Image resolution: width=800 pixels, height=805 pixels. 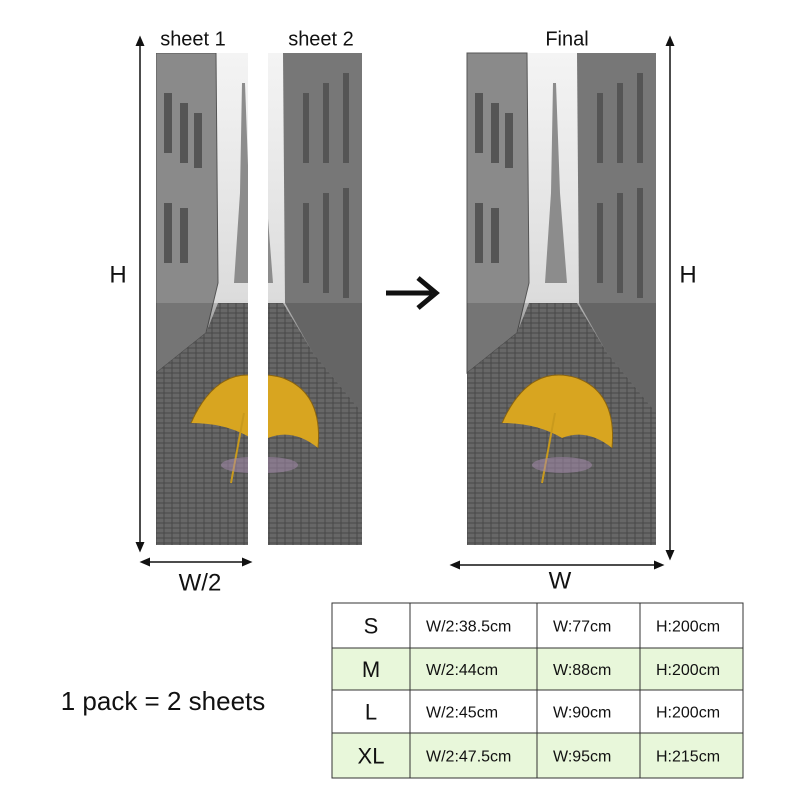 I want to click on final-label: Final, so click(x=566, y=39).